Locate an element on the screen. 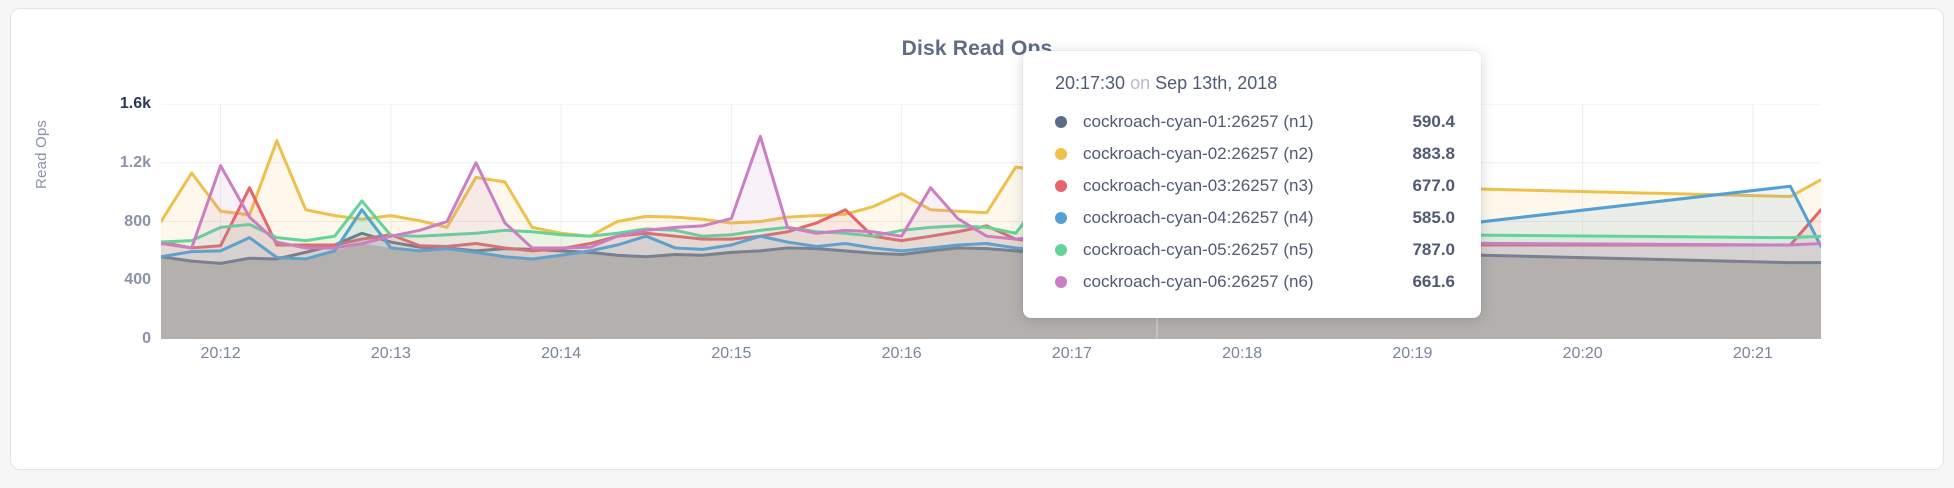 The height and width of the screenshot is (488, 1954). y-tick-label: 0 is located at coordinates (146, 338).